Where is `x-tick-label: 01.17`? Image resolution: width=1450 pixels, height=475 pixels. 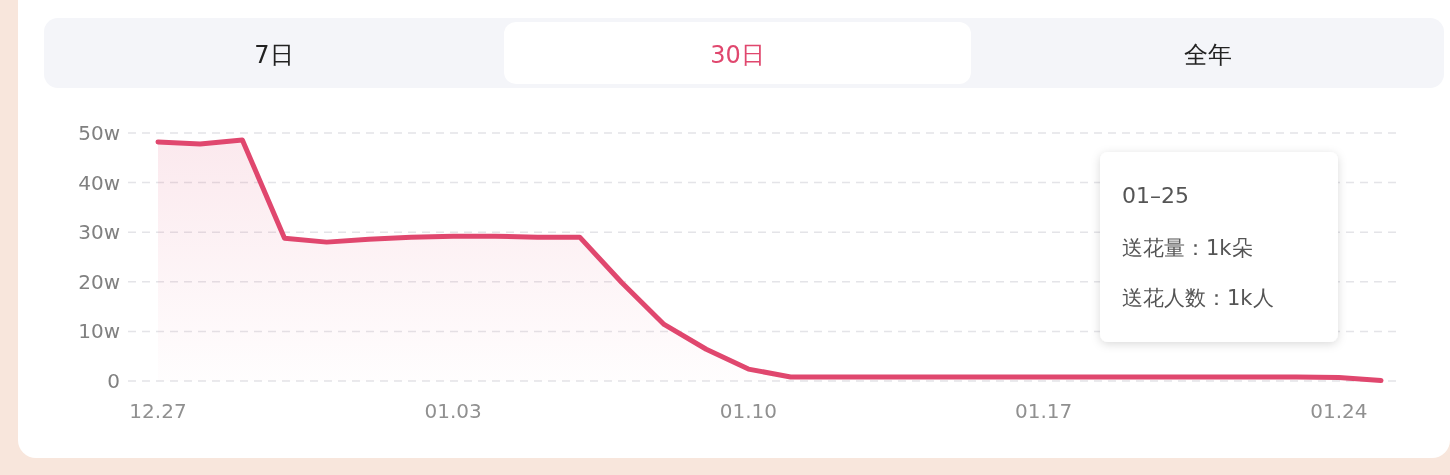
x-tick-label: 01.17 is located at coordinates (1043, 411).